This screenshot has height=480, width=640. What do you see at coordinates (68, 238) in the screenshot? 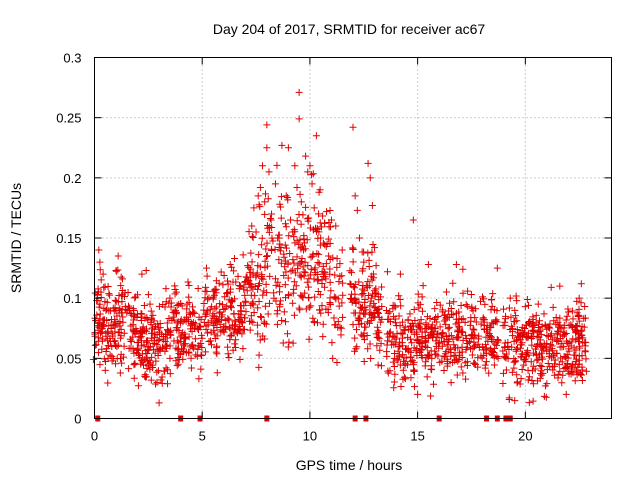
I see `y-tick-label: 0.15` at bounding box center [68, 238].